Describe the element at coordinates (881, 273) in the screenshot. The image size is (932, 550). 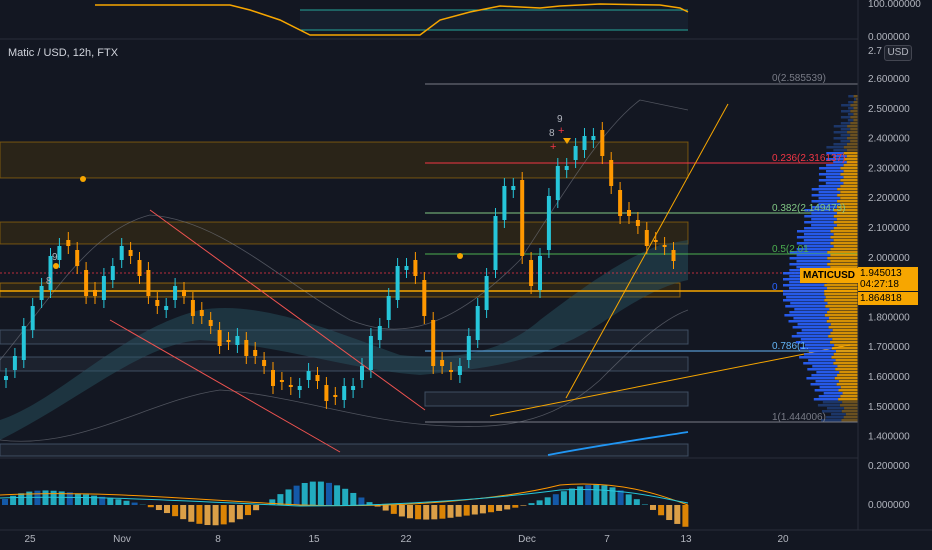
I see `current-price: 1.945013` at that location.